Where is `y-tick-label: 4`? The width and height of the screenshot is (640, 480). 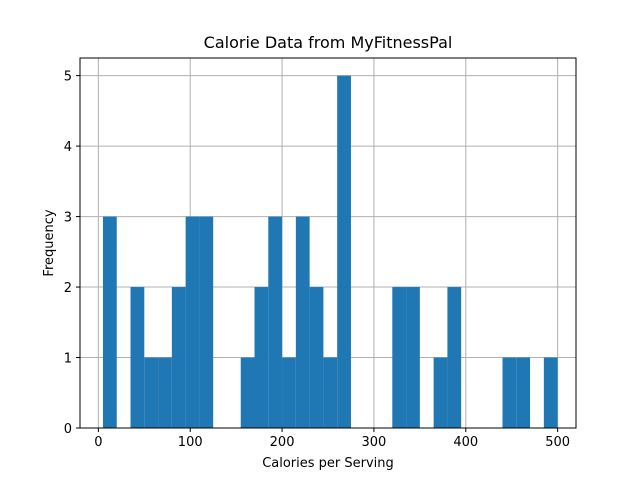 y-tick-label: 4 is located at coordinates (68, 147).